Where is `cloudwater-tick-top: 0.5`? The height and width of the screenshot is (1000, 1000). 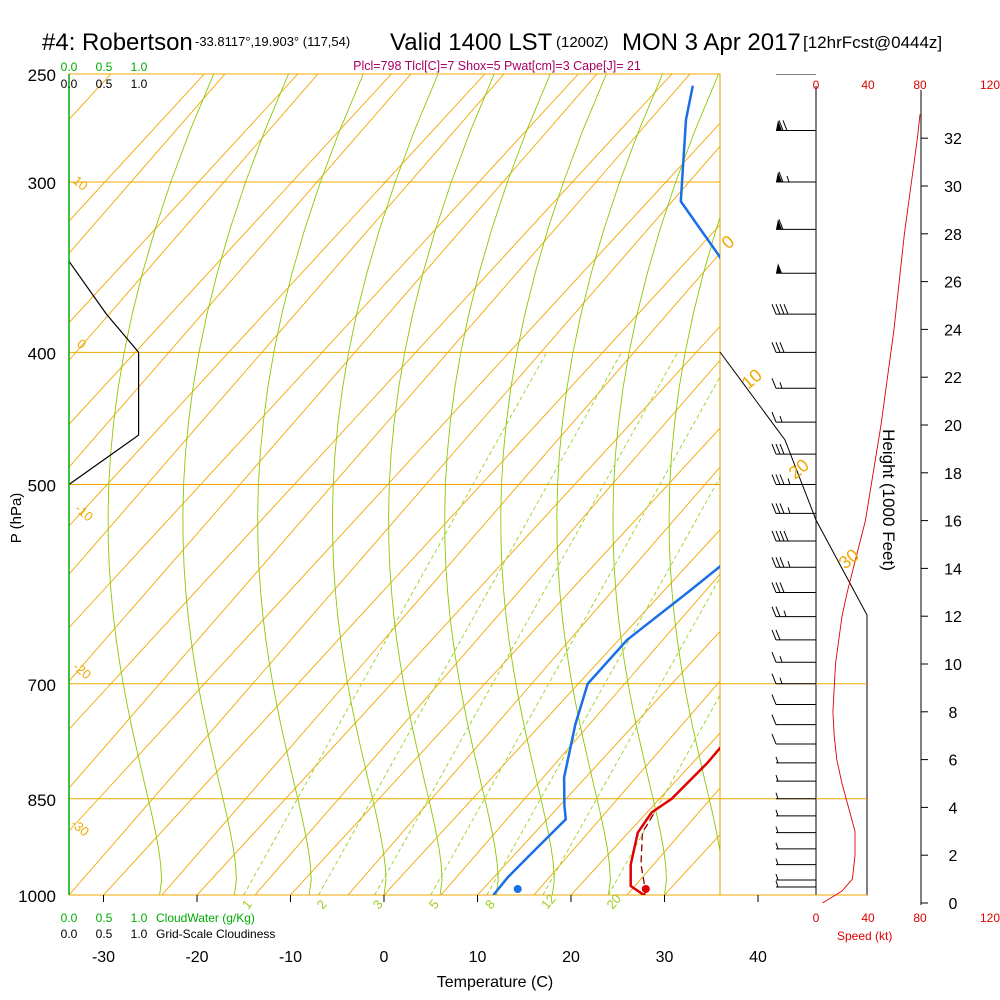 cloudwater-tick-top: 0.5 is located at coordinates (104, 67).